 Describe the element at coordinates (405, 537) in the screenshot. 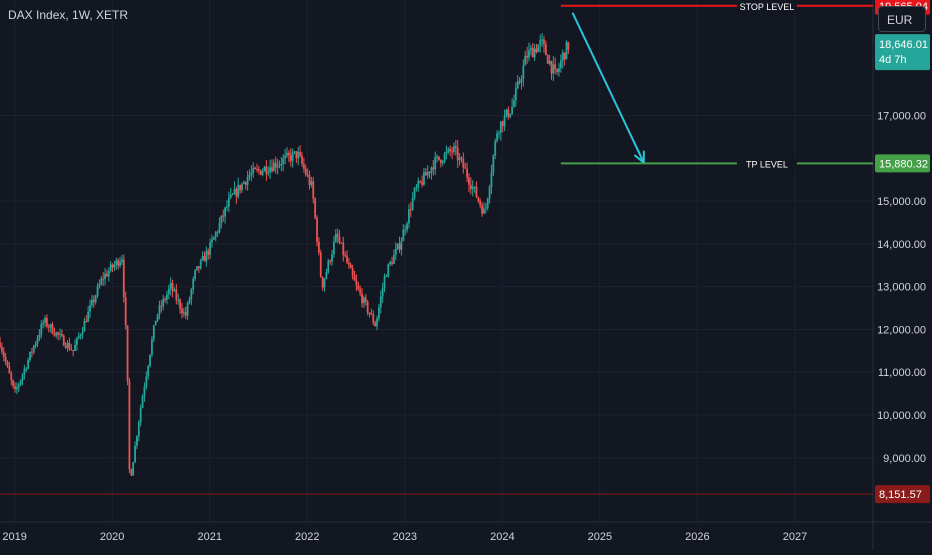

I see `x-tick-label: 2023` at that location.